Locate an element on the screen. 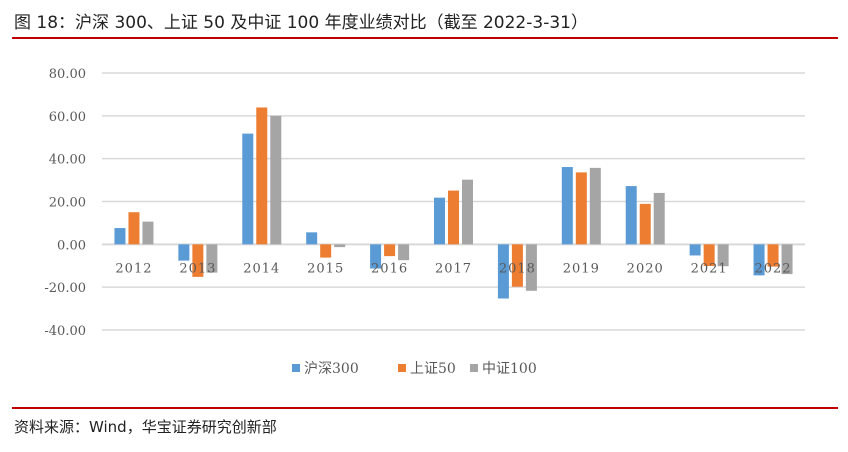 The image size is (848, 452). x-tick-label: 2021 is located at coordinates (709, 268).